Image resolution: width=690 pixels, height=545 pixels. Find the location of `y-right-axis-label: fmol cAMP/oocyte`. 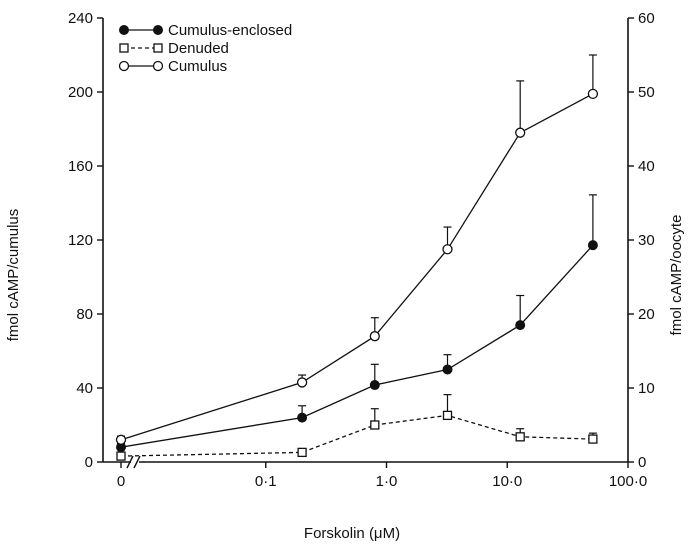

y-right-axis-label: fmol cAMP/oocyte is located at coordinates (676, 275).